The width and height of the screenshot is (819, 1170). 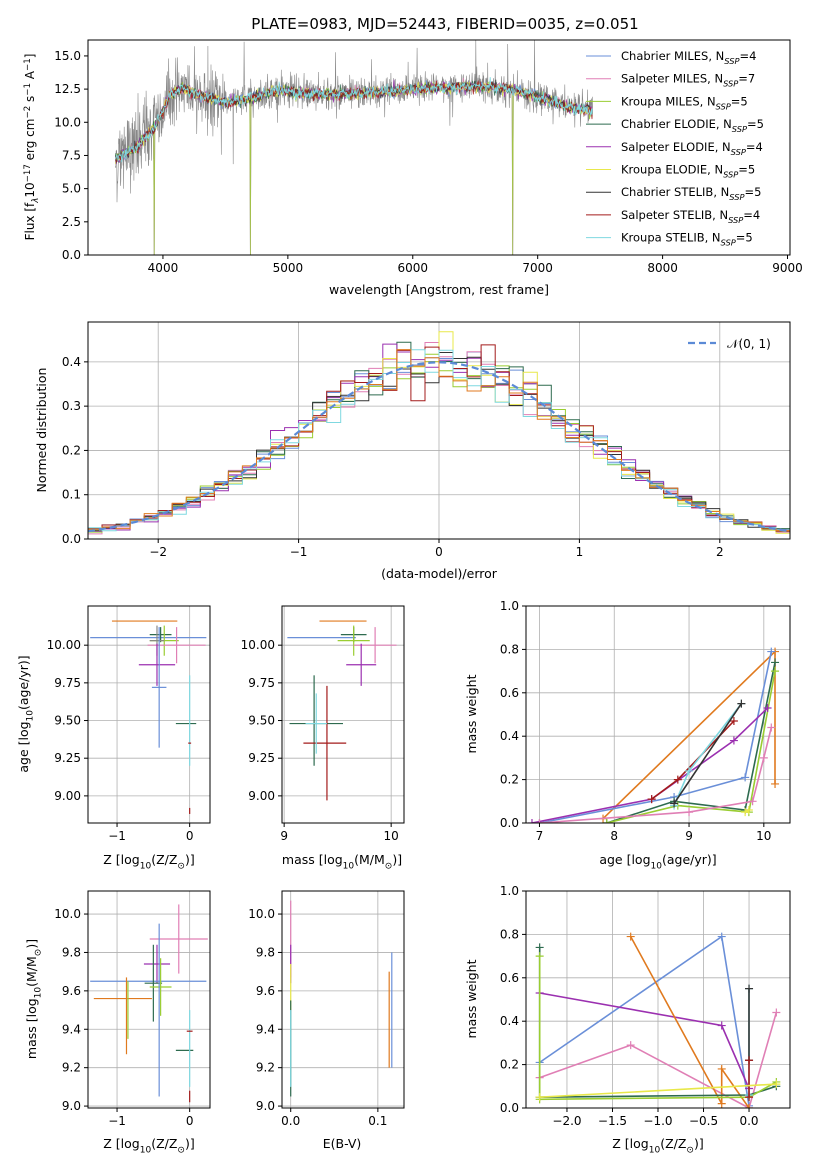 What do you see at coordinates (41, 430) in the screenshot?
I see `y-axis-label: Normed distribution` at bounding box center [41, 430].